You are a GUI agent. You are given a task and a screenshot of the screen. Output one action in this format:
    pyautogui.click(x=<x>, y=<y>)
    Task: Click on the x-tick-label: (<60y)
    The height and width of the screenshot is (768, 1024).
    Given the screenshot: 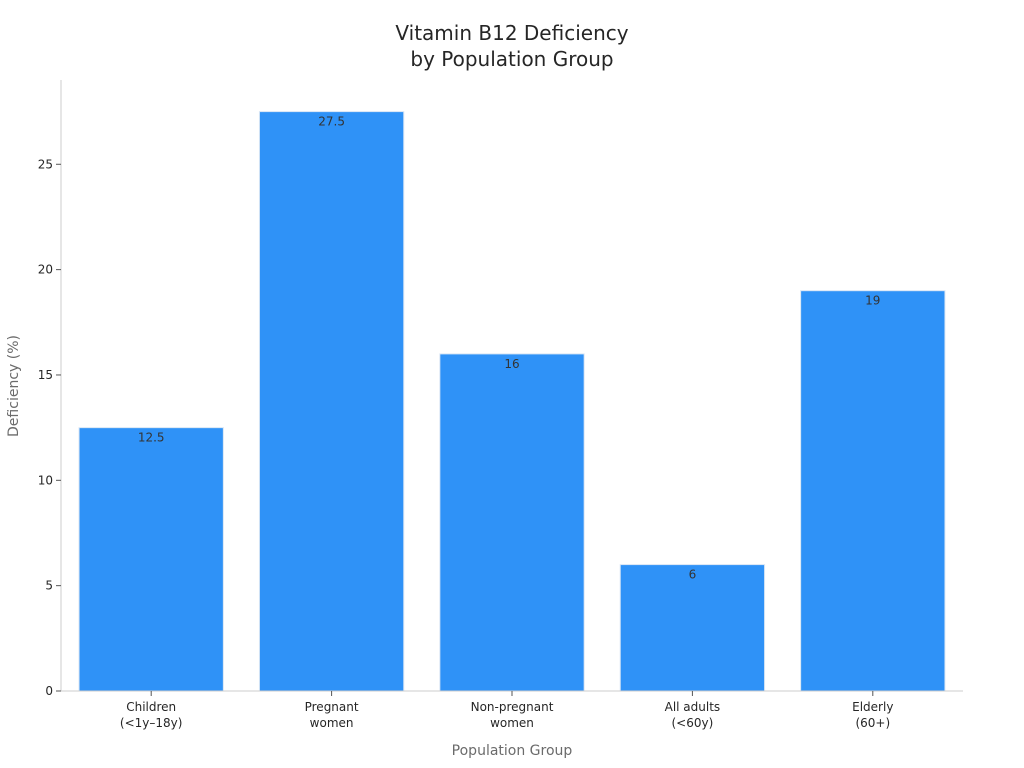 What is the action you would take?
    pyautogui.click(x=693, y=723)
    